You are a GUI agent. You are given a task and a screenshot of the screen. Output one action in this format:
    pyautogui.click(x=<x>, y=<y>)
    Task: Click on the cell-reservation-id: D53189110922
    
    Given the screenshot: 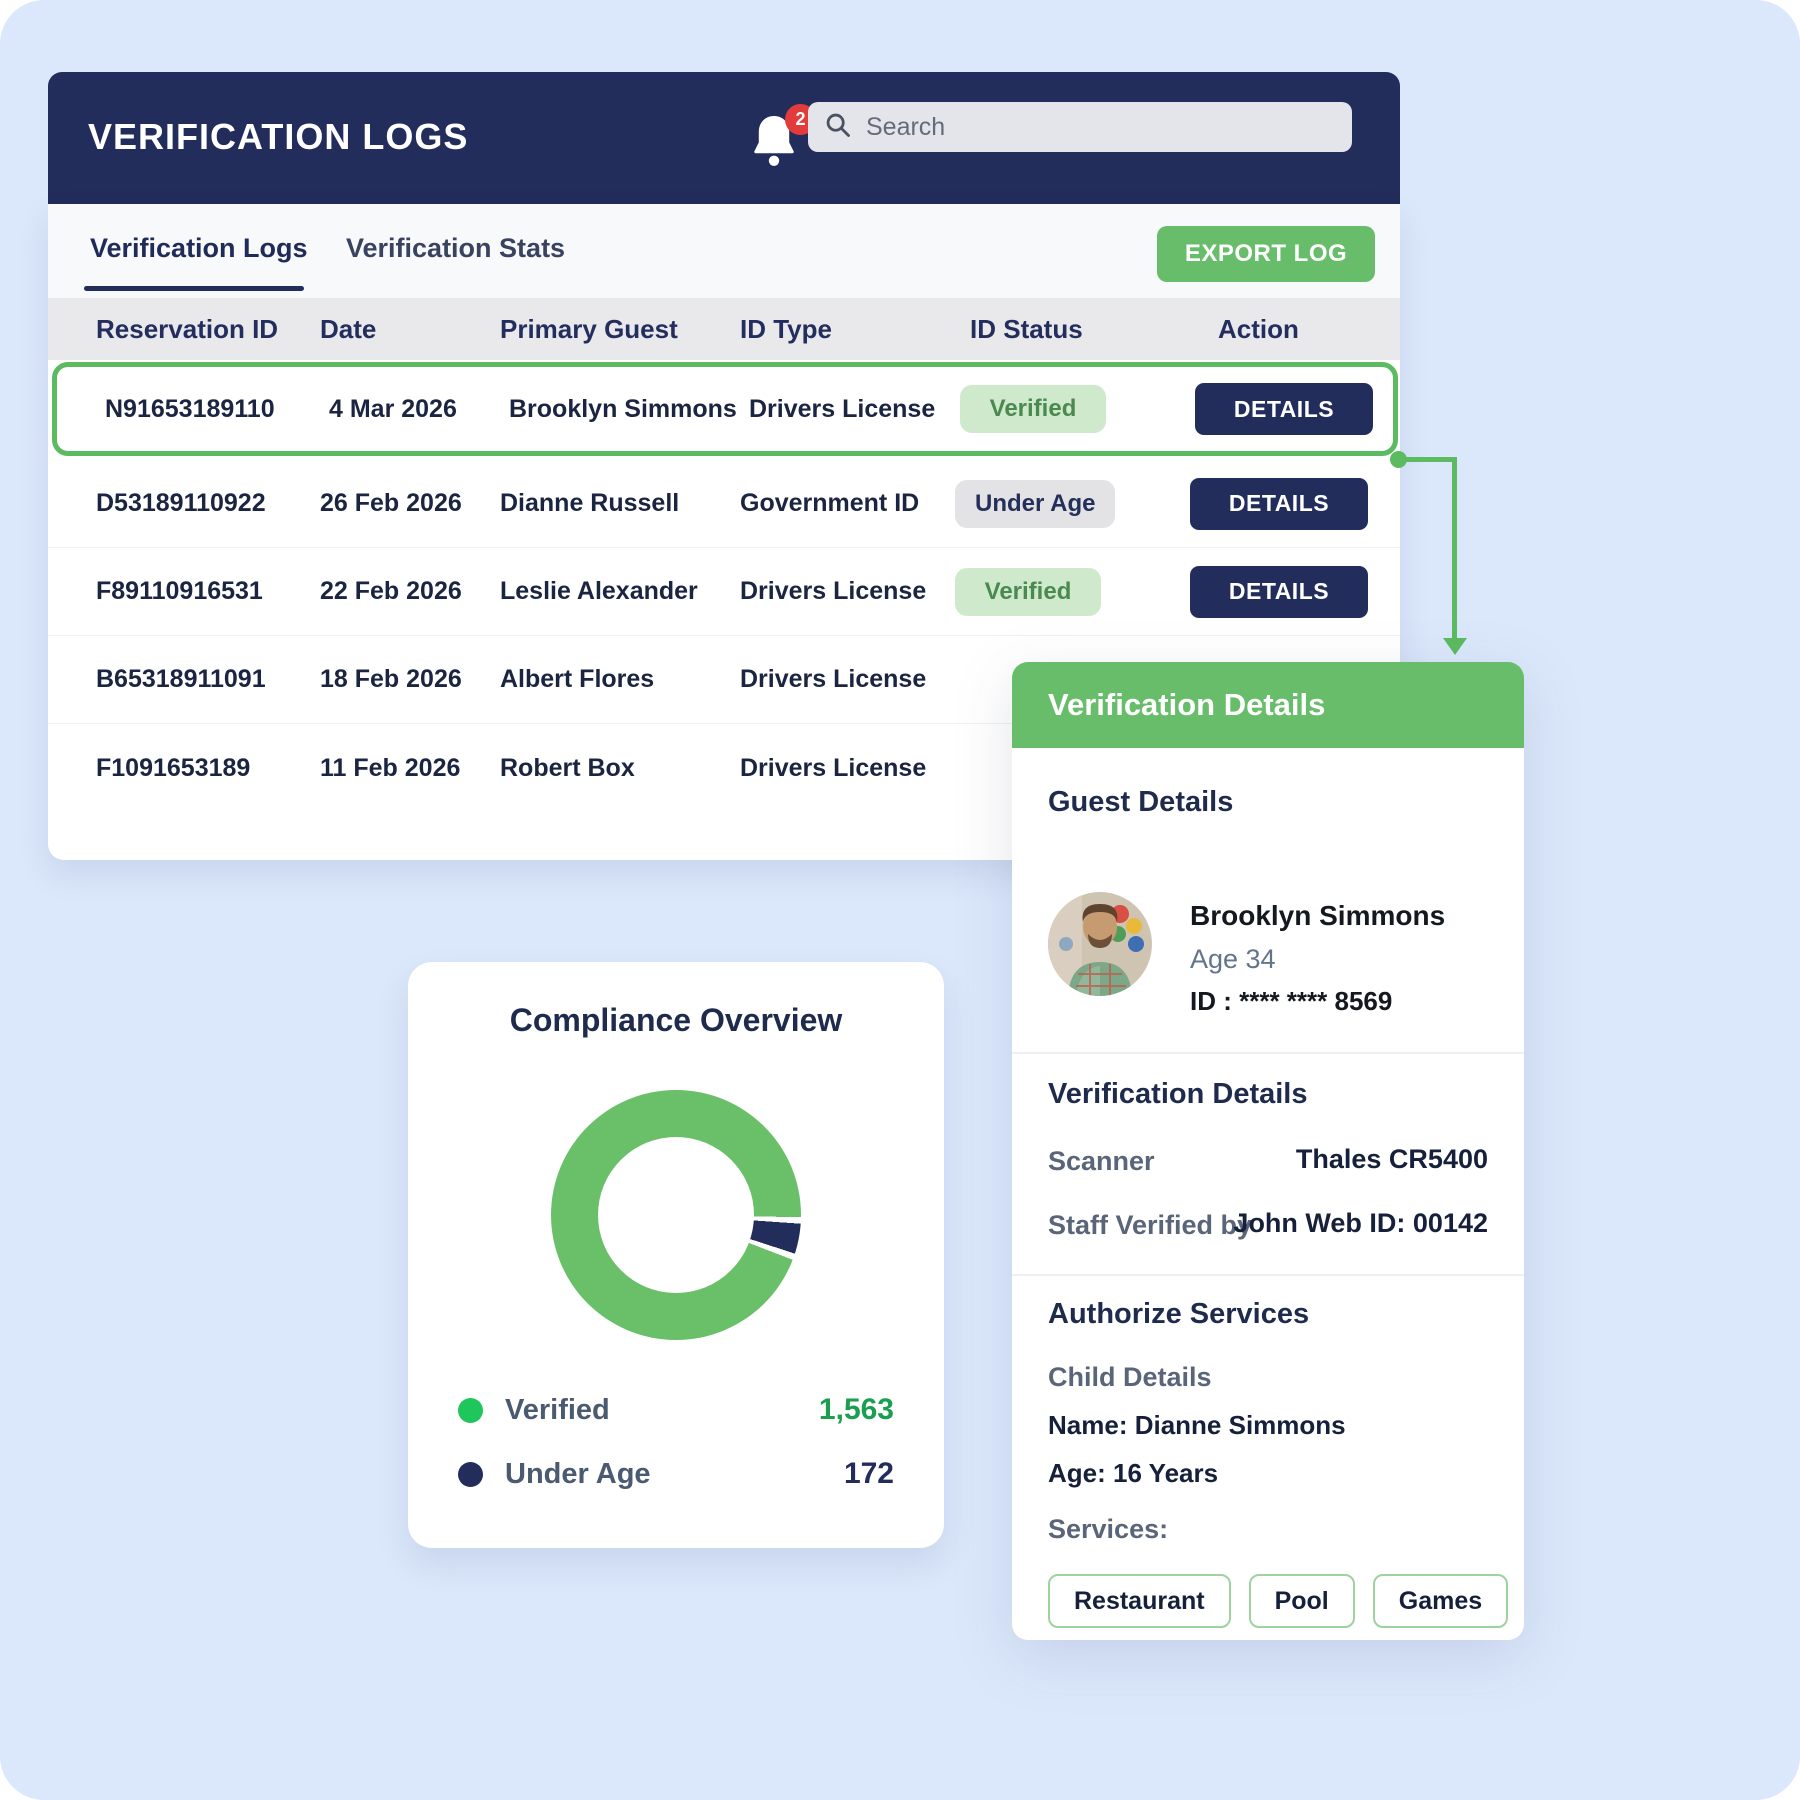 What is the action you would take?
    pyautogui.click(x=181, y=503)
    